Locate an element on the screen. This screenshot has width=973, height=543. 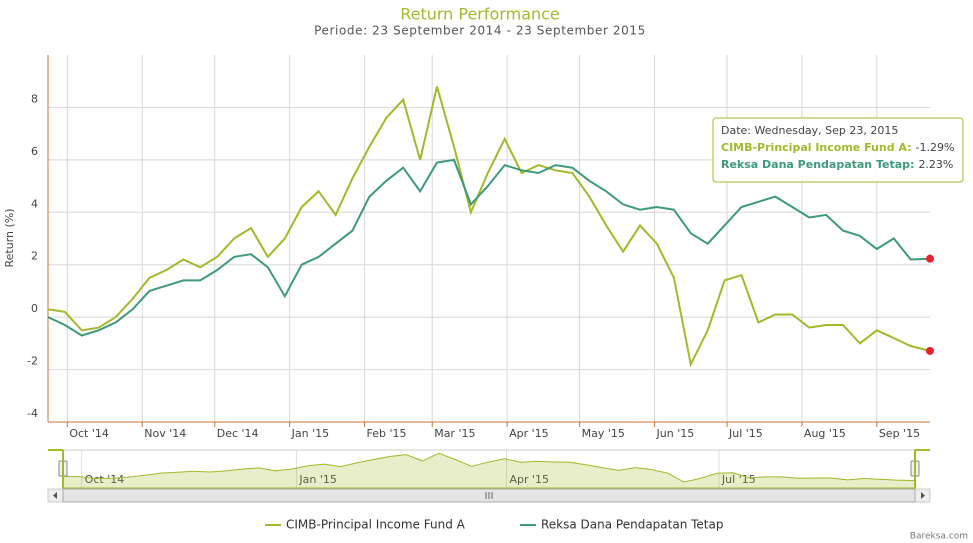
tooltip-box is located at coordinates (838, 150).